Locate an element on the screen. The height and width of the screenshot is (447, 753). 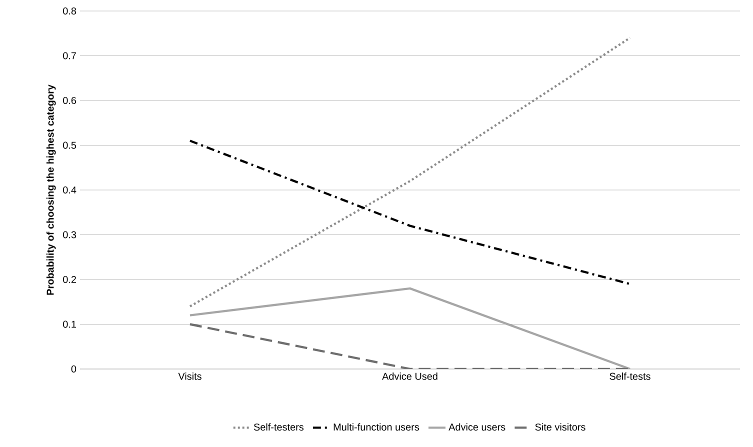
y-tick-label: 0.2 is located at coordinates (69, 280).